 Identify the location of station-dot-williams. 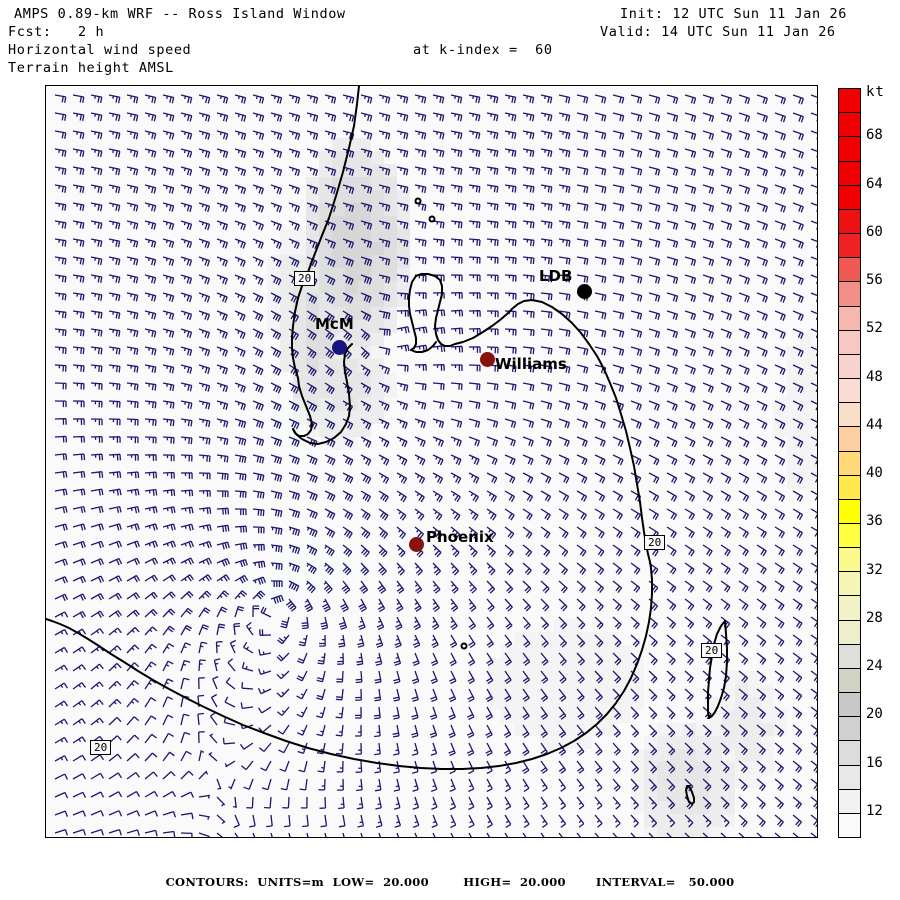
(487, 359).